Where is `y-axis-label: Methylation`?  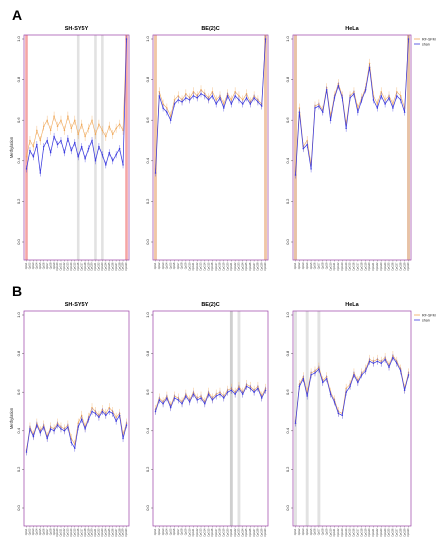
y-axis-label: Methylation is located at coordinates (11, 147).